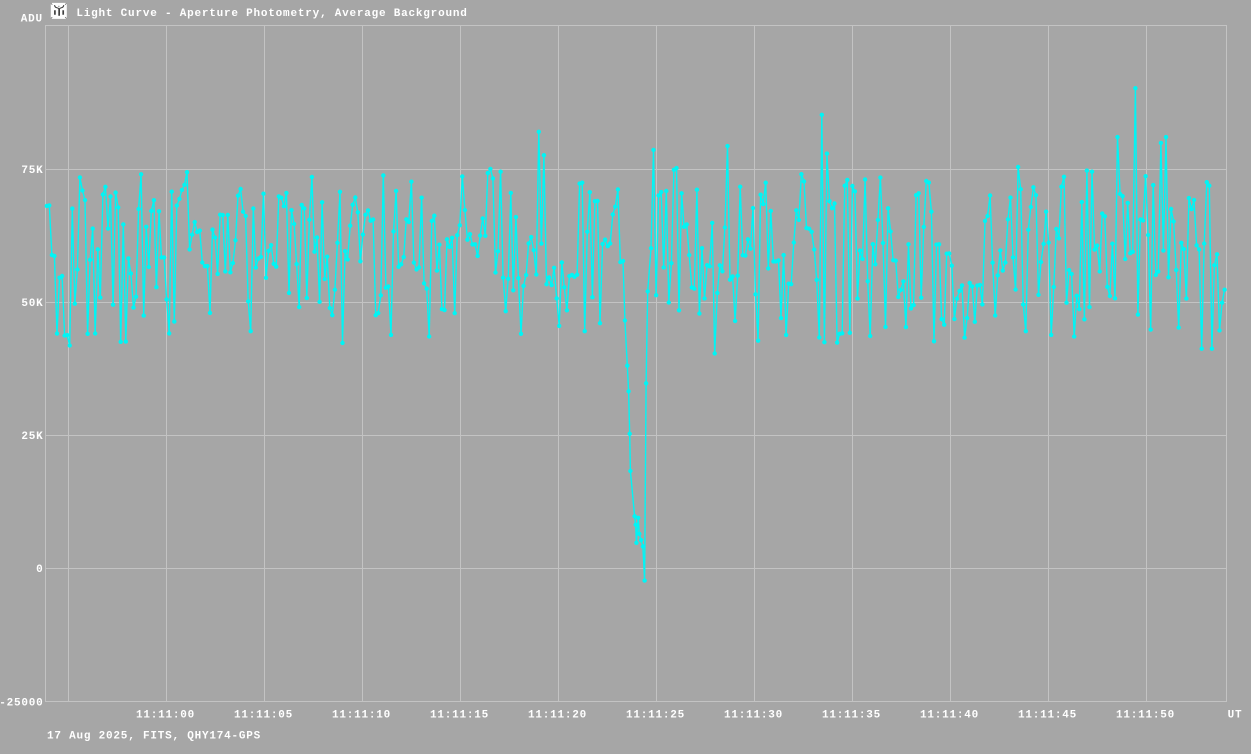 Image resolution: width=1251 pixels, height=754 pixels. I want to click on svg-text: 11:11:50, so click(1145, 716).